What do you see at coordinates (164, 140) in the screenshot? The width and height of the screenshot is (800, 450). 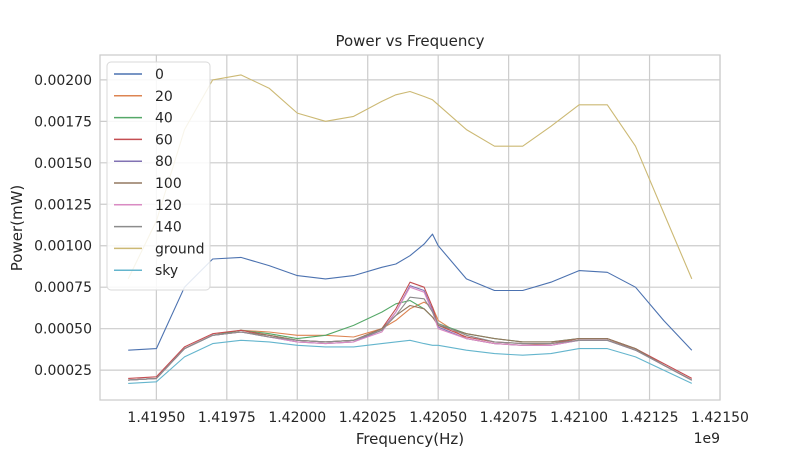 I see `legend-label: 60` at bounding box center [164, 140].